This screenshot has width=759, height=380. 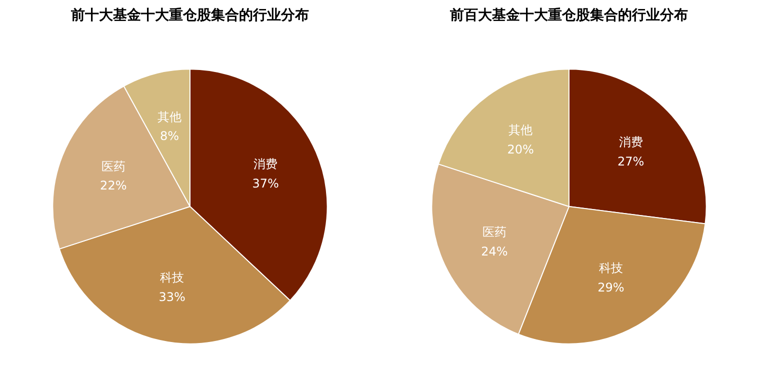 I want to click on data-label: 22%, so click(x=113, y=185).